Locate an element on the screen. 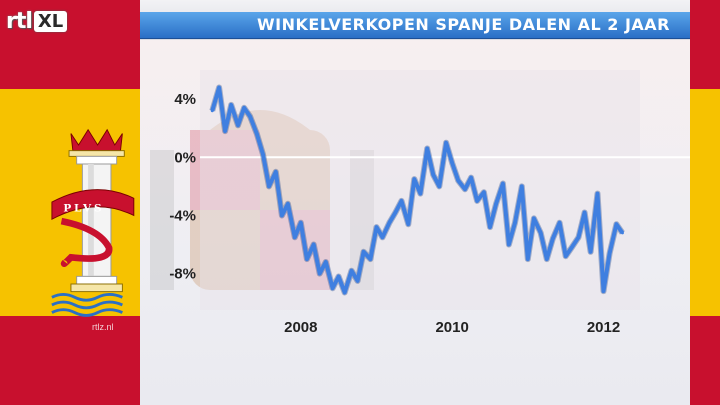  spanish-flag-right is located at coordinates (705, 202).